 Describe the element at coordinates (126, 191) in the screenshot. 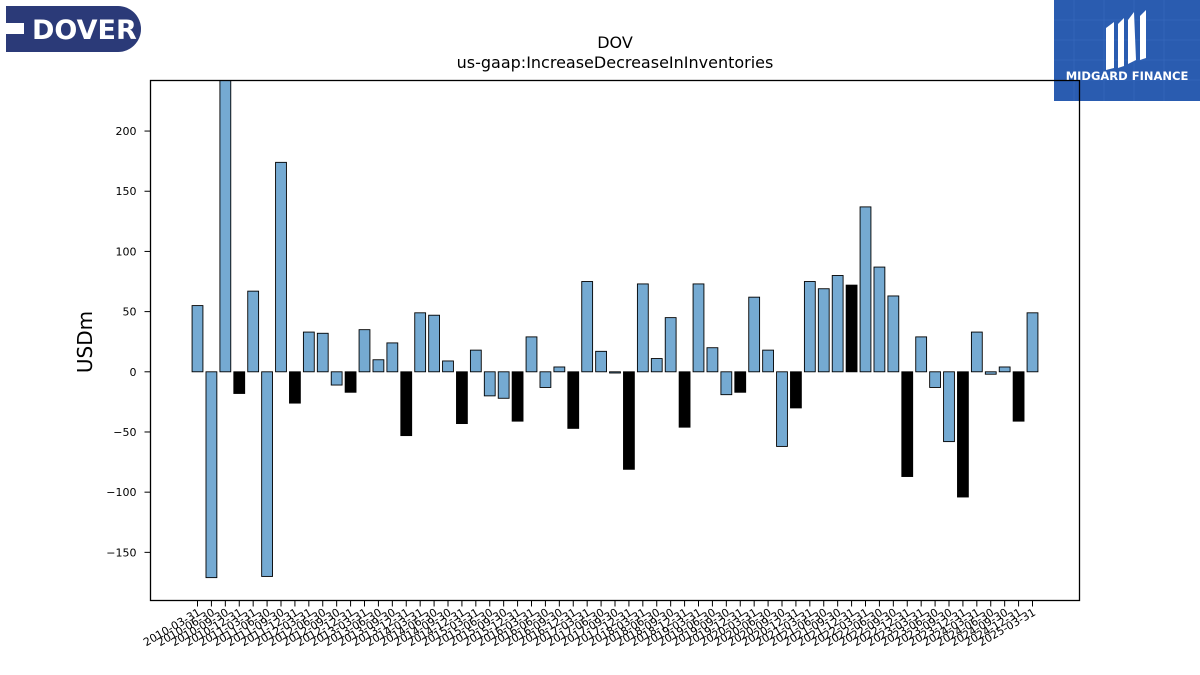

I see `y-tick-label: 150` at that location.